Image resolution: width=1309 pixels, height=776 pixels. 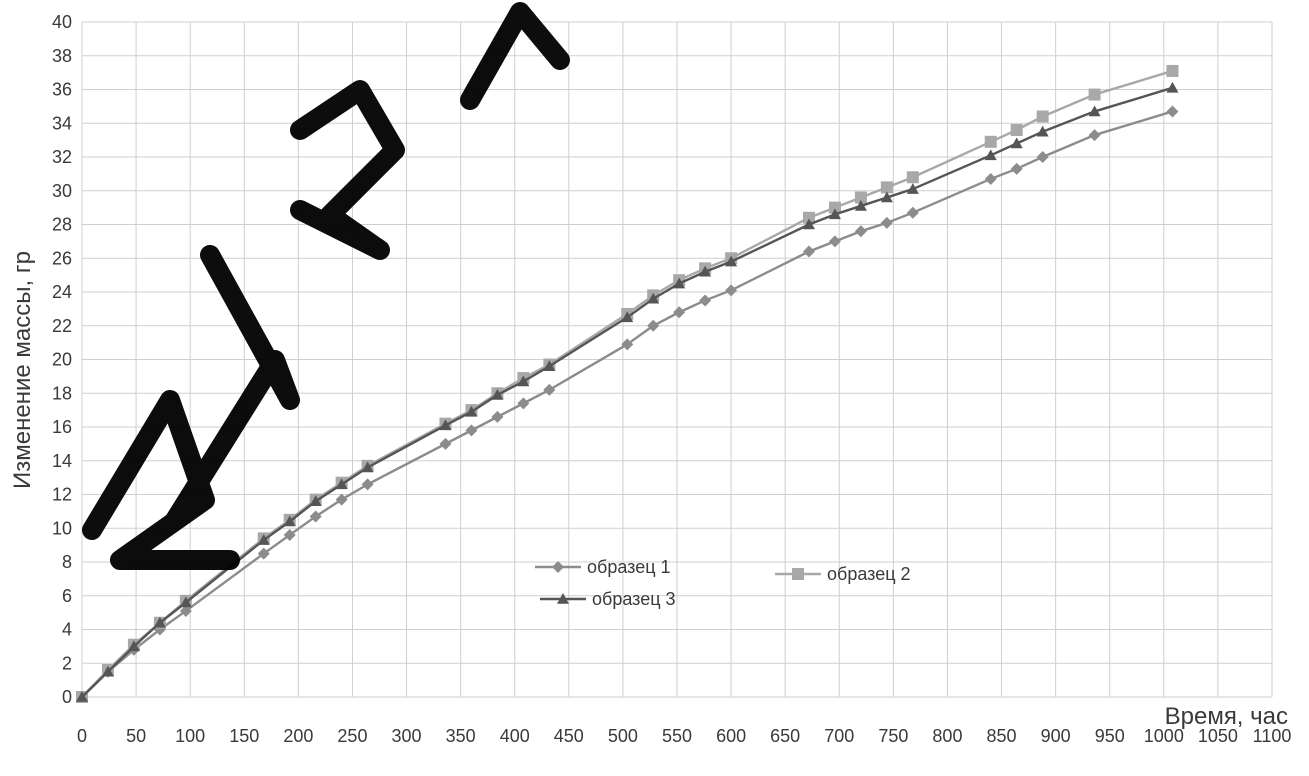 I want to click on x-tick-label: 350, so click(x=461, y=736).